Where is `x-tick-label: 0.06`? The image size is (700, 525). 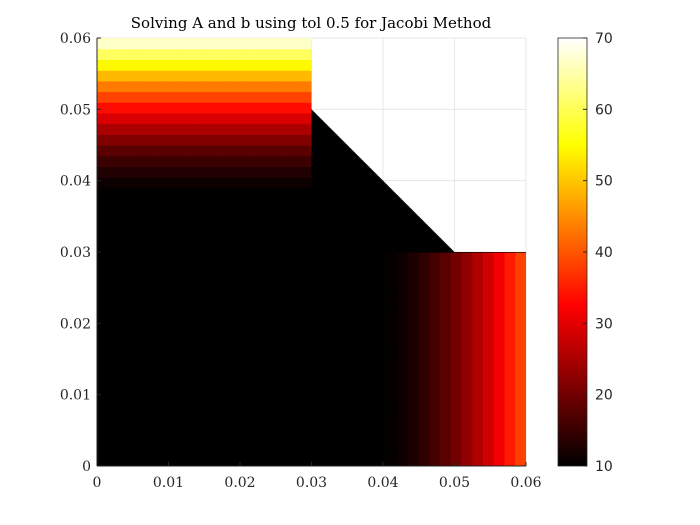 x-tick-label: 0.06 is located at coordinates (525, 483).